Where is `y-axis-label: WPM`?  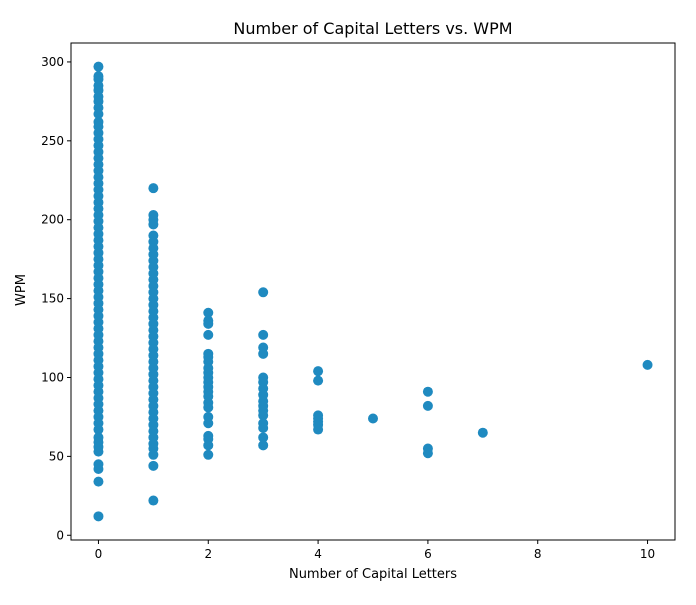 y-axis-label: WPM is located at coordinates (21, 290).